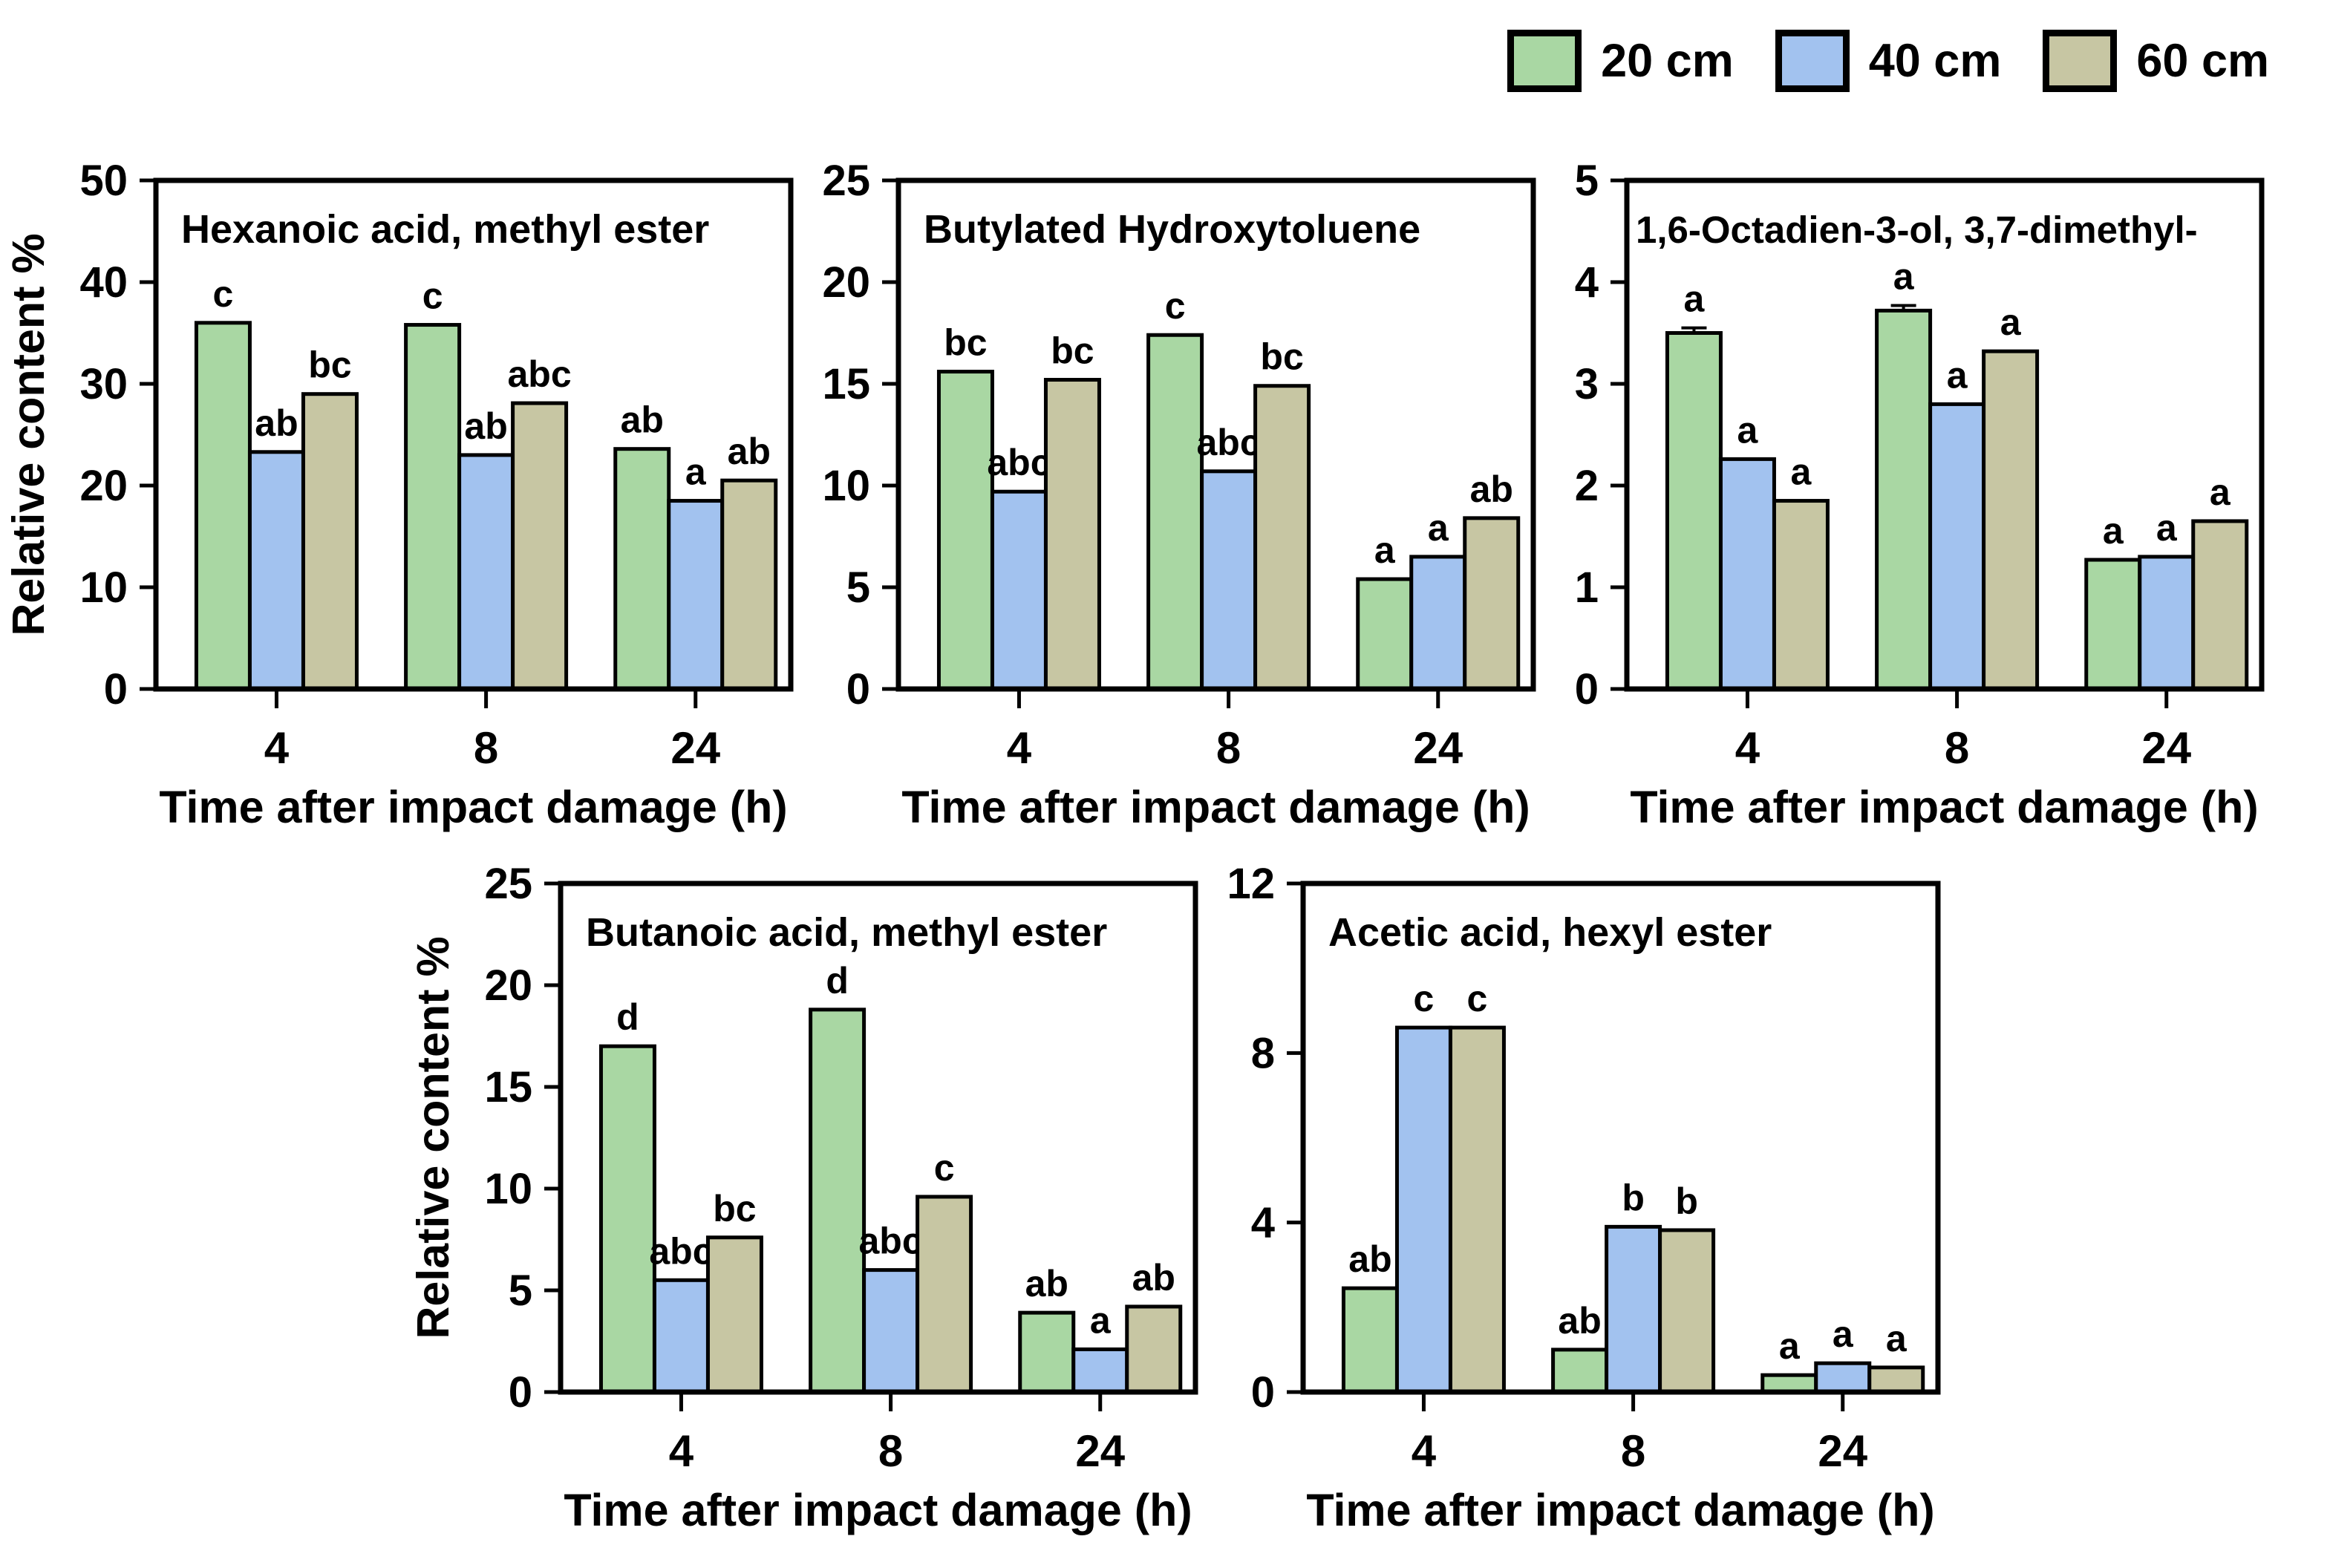 The width and height of the screenshot is (2330, 1568). I want to click on y-tick-label: 1, so click(1587, 588).